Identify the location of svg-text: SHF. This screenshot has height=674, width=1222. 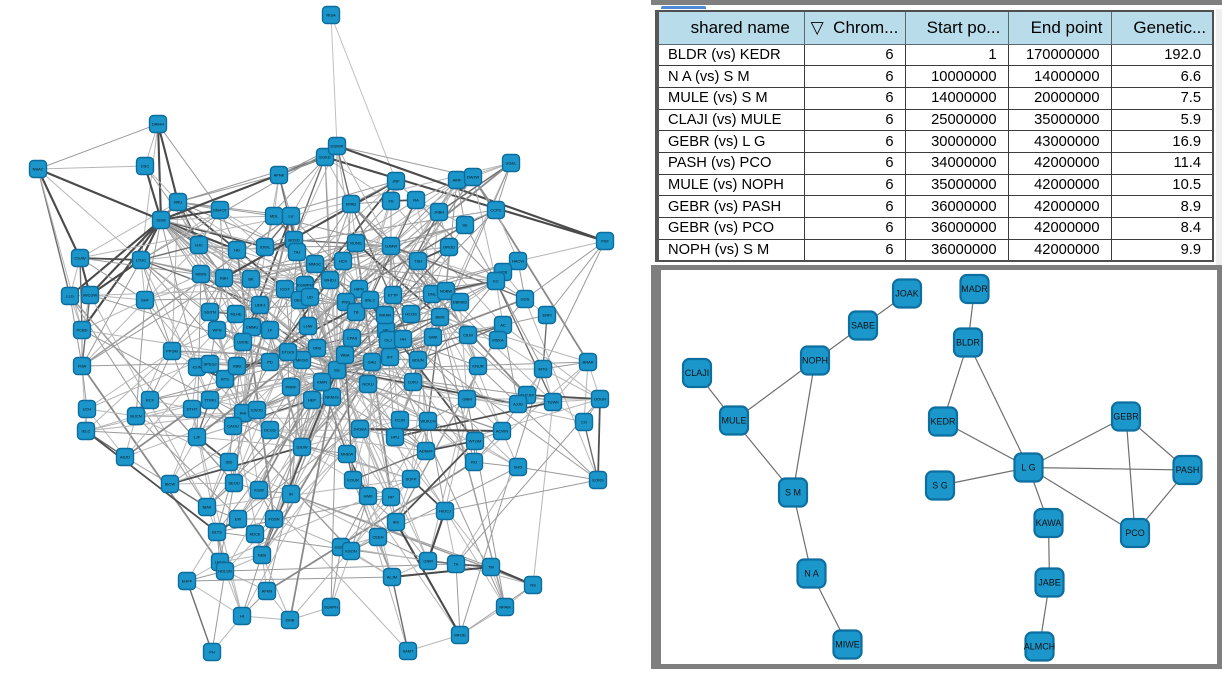
(145, 300).